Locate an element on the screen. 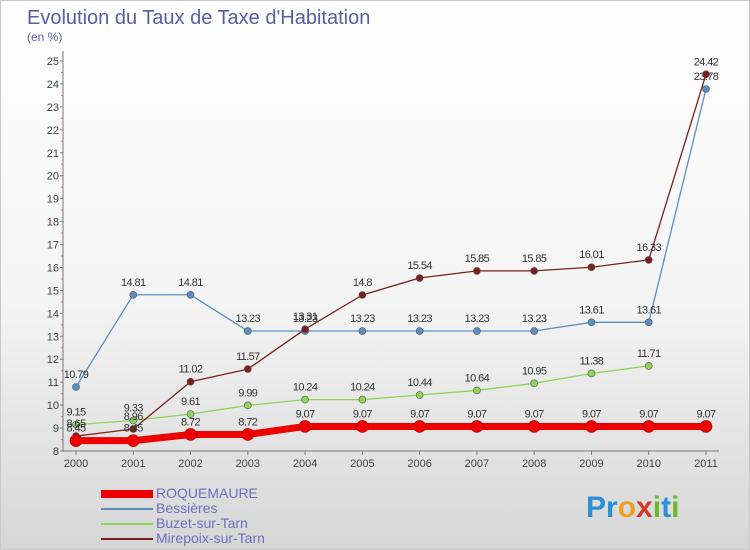 The width and height of the screenshot is (750, 550). data-label-mirepoix-sur-tarn: 13.31 is located at coordinates (305, 317).